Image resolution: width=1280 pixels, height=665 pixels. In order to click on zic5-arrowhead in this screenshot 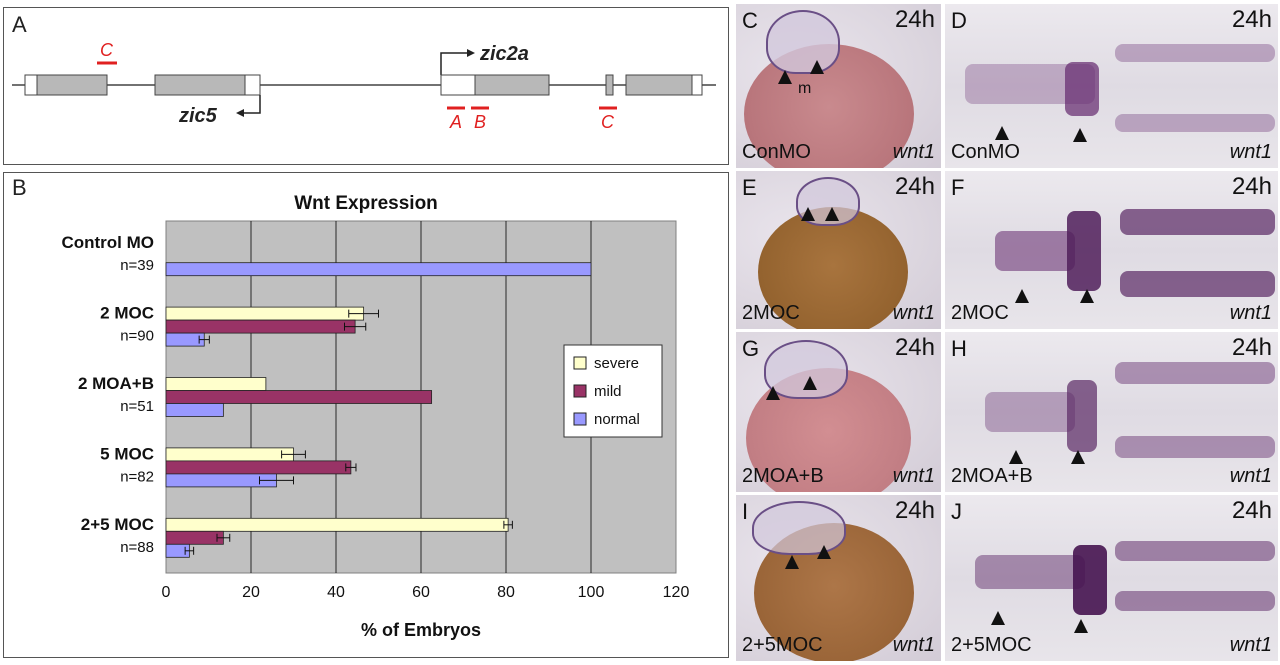, I will do `click(240, 113)`.